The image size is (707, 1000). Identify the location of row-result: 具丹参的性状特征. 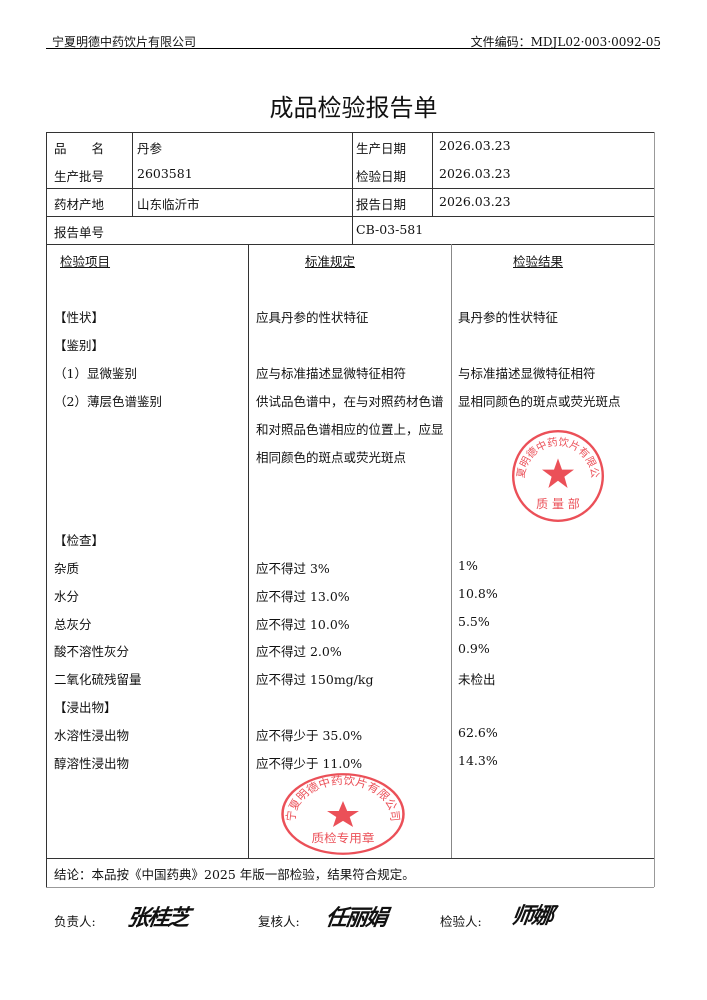
(508, 317).